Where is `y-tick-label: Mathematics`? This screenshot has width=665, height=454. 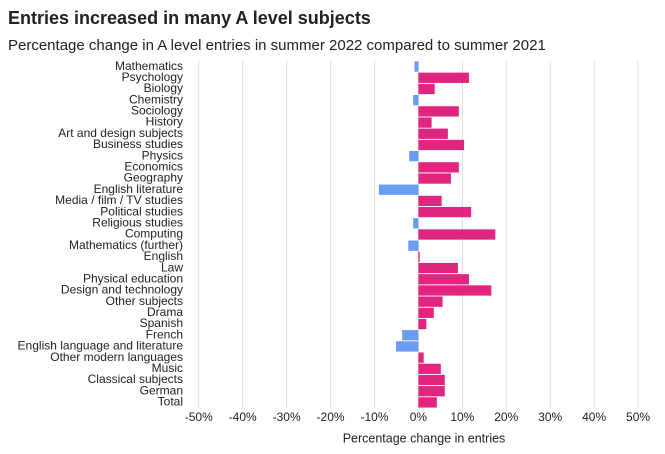 y-tick-label: Mathematics is located at coordinates (149, 66).